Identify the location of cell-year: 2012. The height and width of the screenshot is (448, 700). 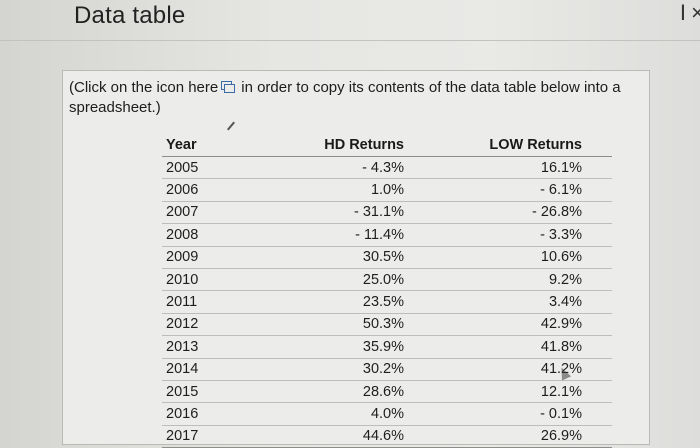
(201, 325).